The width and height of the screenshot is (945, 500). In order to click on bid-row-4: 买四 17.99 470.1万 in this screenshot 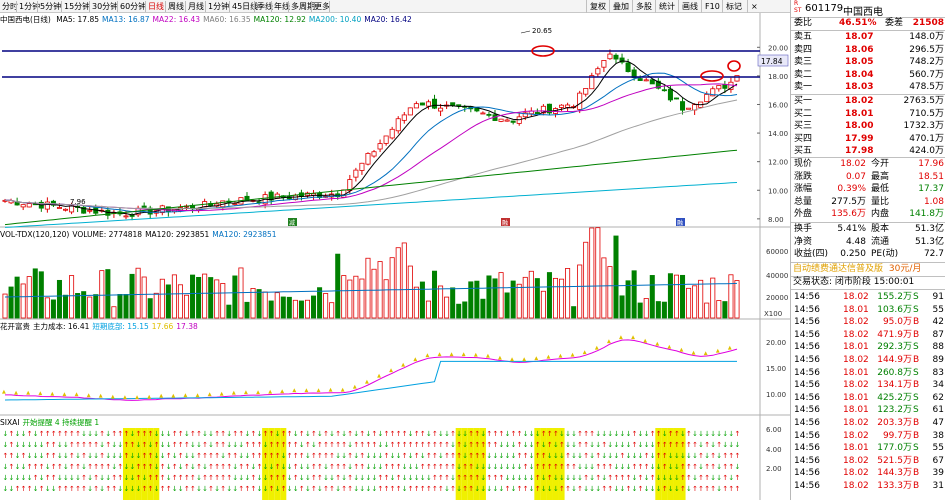, I will do `click(868, 139)`.